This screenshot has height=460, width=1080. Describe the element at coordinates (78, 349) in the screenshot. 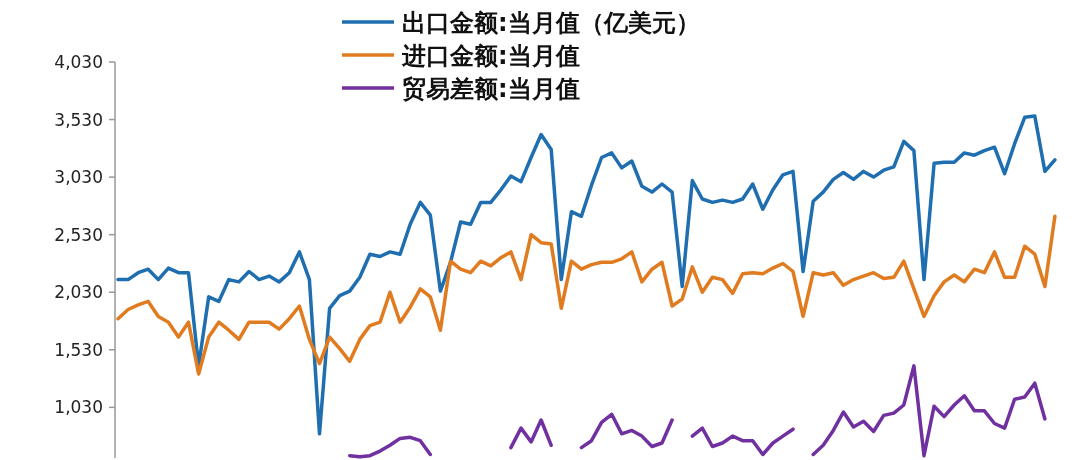

I see `y-tick-label: 1,530` at that location.